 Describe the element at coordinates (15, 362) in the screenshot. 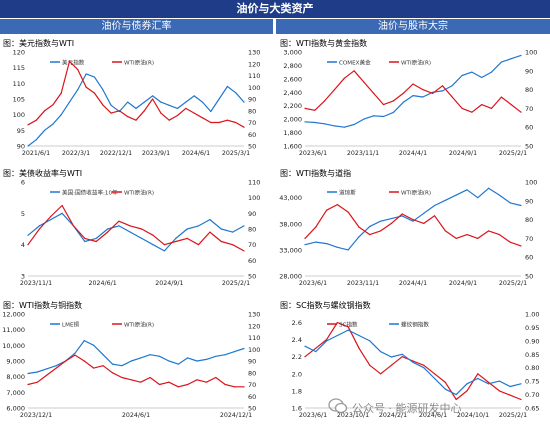

I see `y-left-tick-label: 9,000` at that location.